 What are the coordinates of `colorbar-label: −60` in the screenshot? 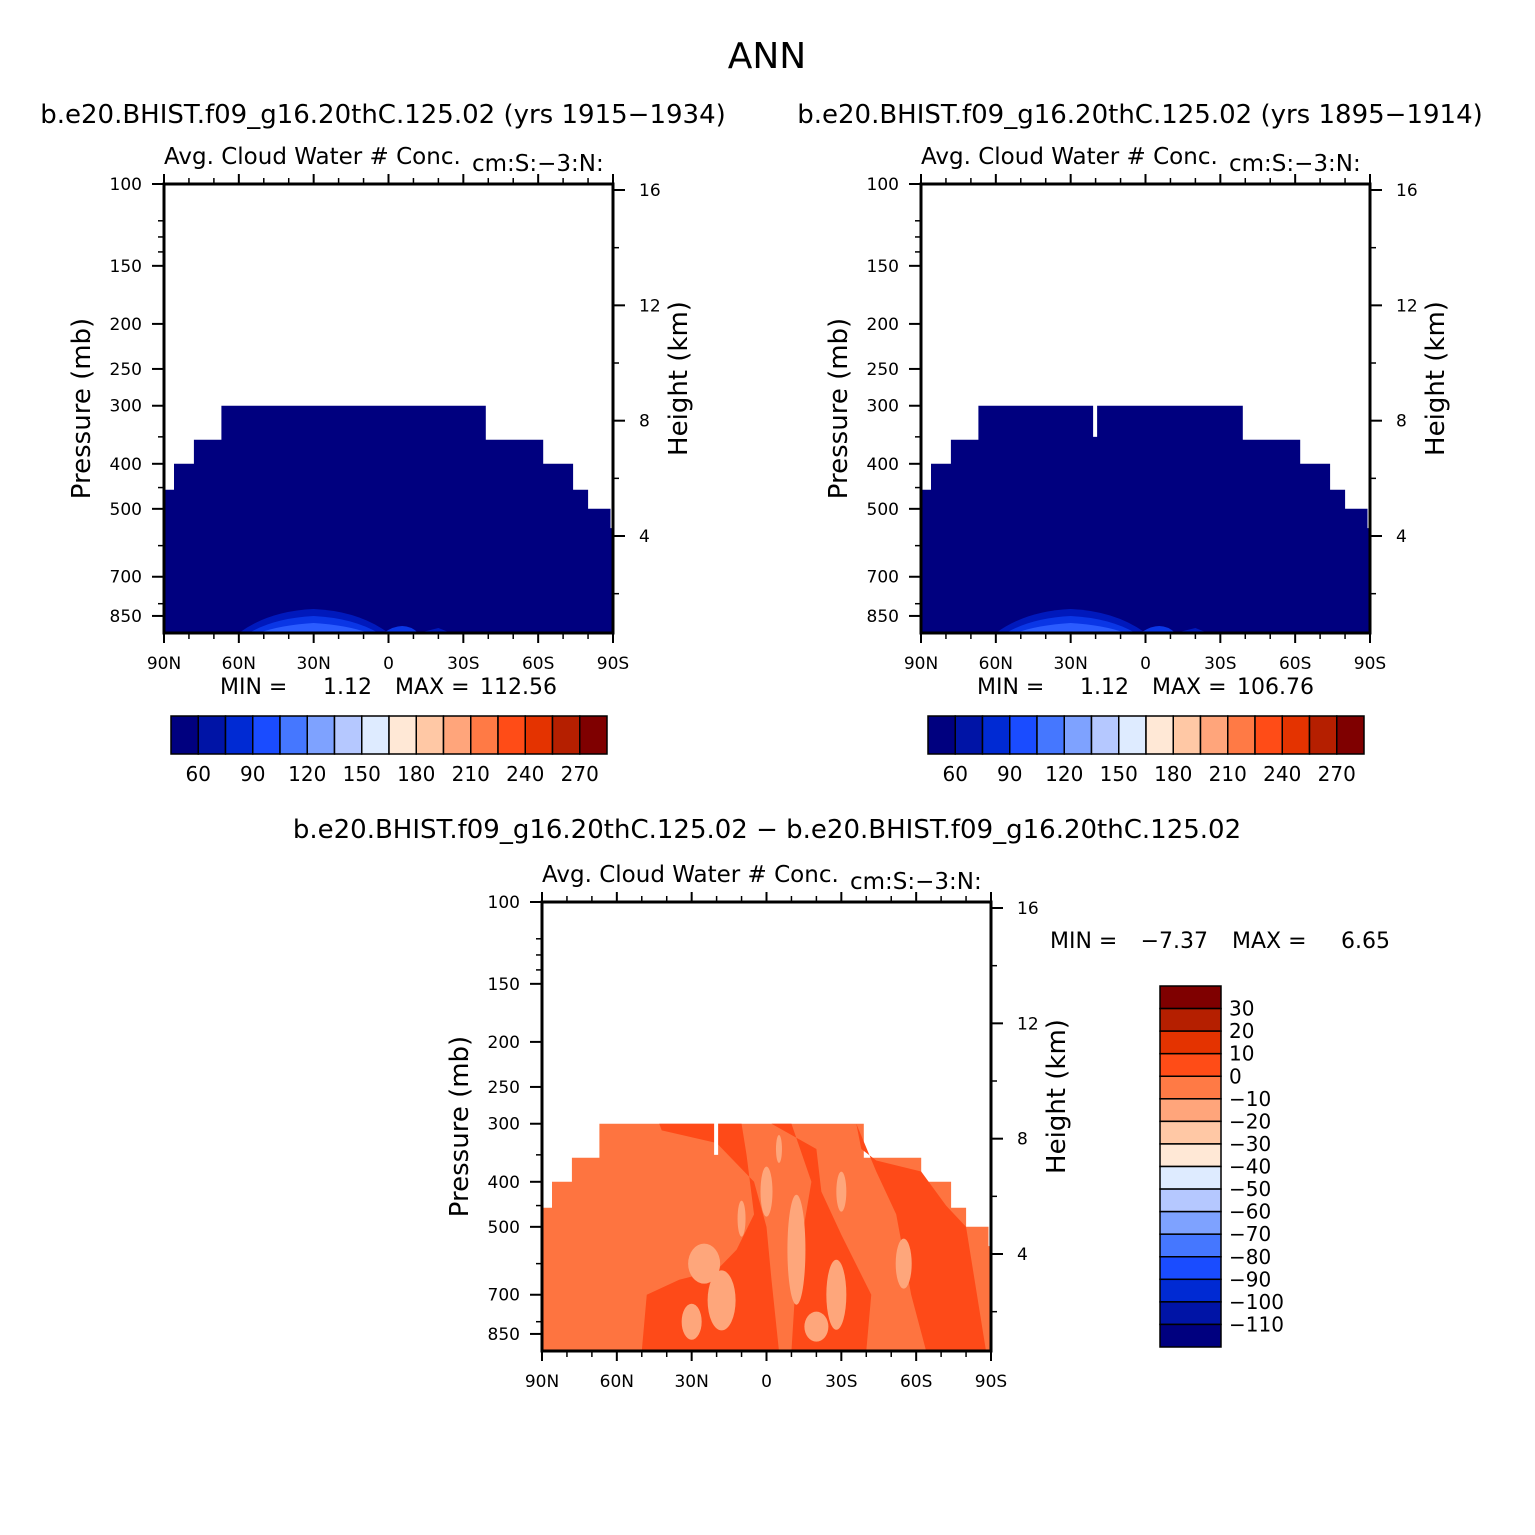 It's located at (1250, 1212).